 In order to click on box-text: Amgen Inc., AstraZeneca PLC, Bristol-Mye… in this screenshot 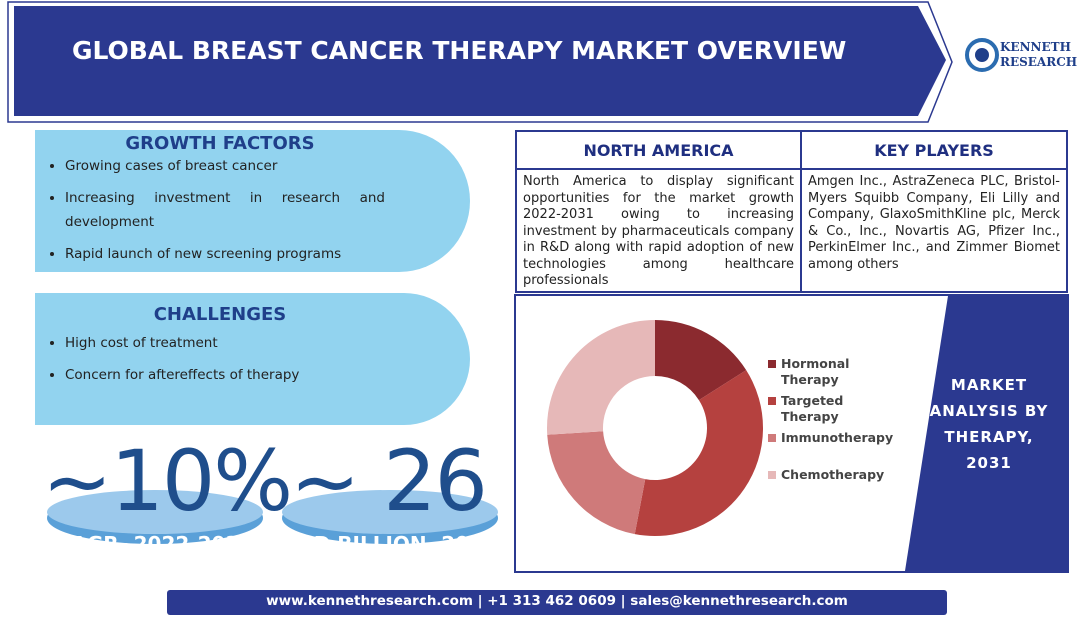, I will do `click(934, 223)`.